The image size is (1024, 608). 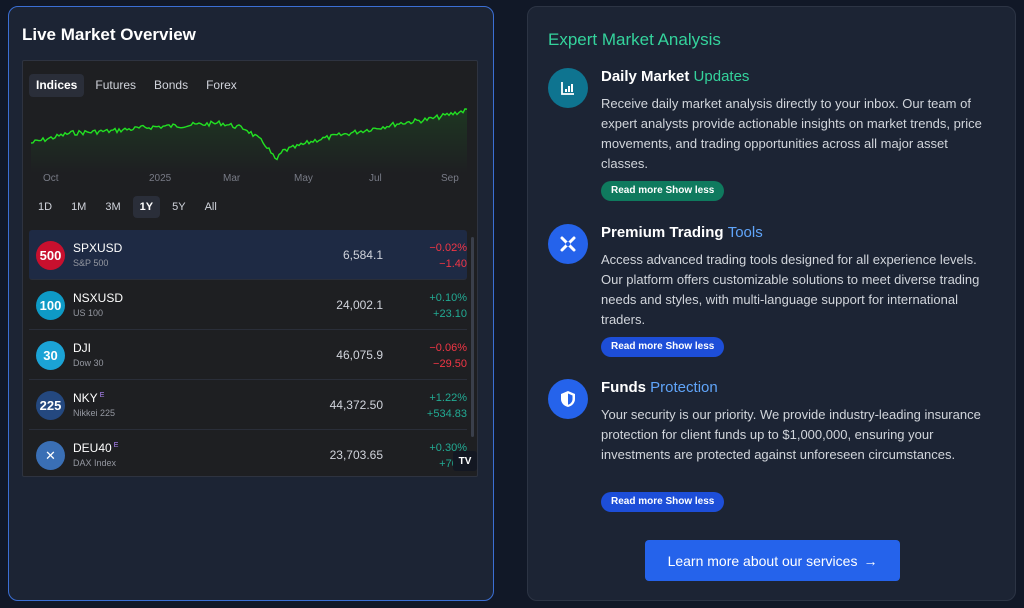 I want to click on symbol-name: NKY E, so click(x=89, y=398).